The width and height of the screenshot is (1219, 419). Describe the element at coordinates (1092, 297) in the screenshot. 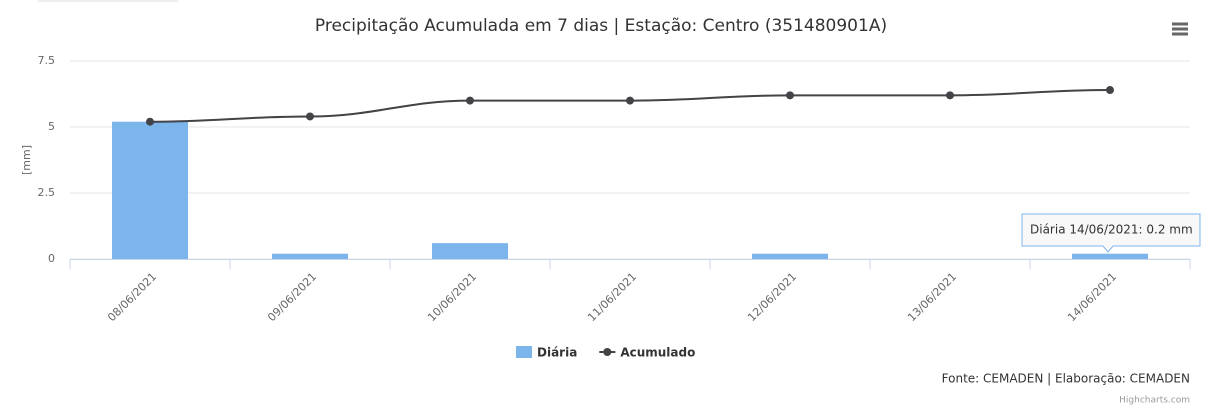

I see `x-tick-label: 14/06/2021` at that location.